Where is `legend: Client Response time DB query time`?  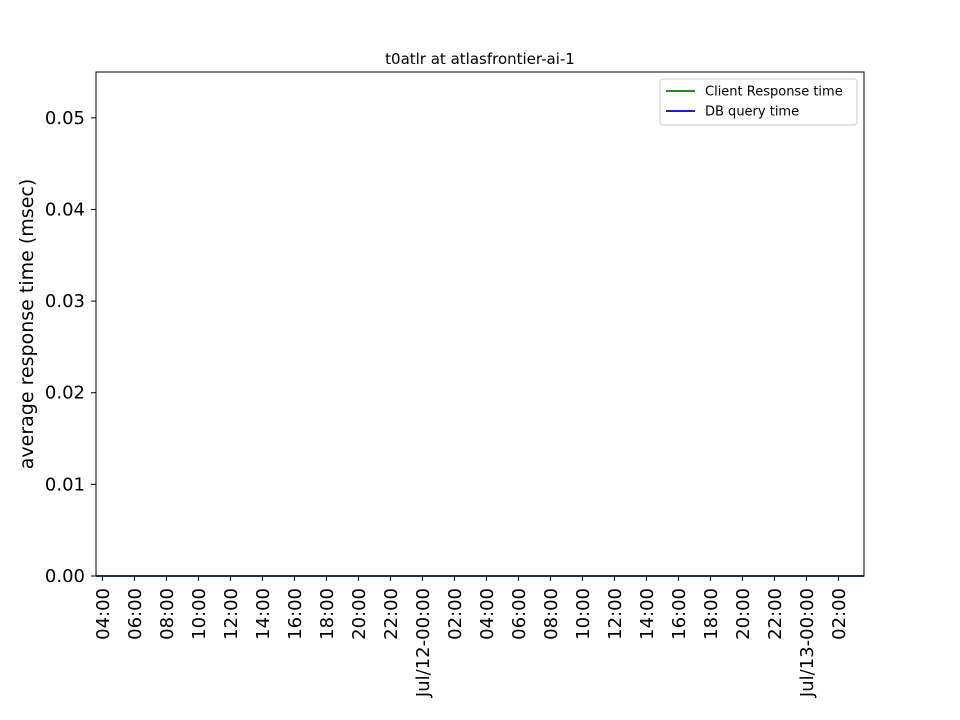
legend: Client Response time DB query time is located at coordinates (758, 102).